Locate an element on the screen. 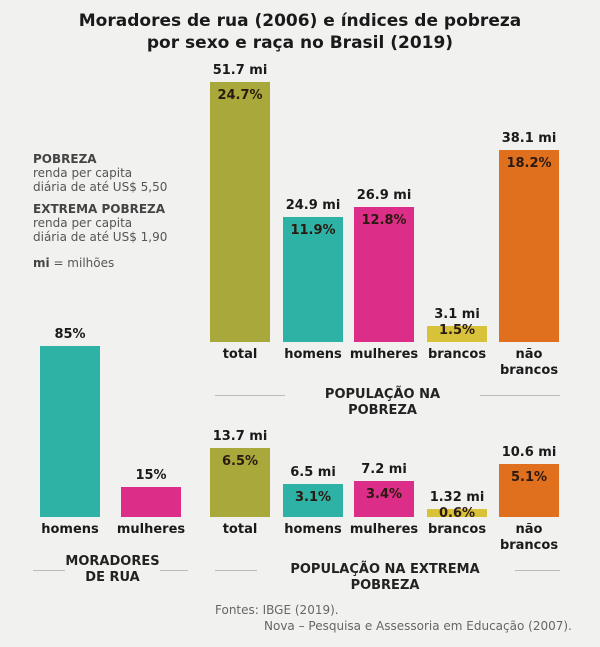 This screenshot has width=600, height=647. value-label: 3.1 mi is located at coordinates (457, 315).